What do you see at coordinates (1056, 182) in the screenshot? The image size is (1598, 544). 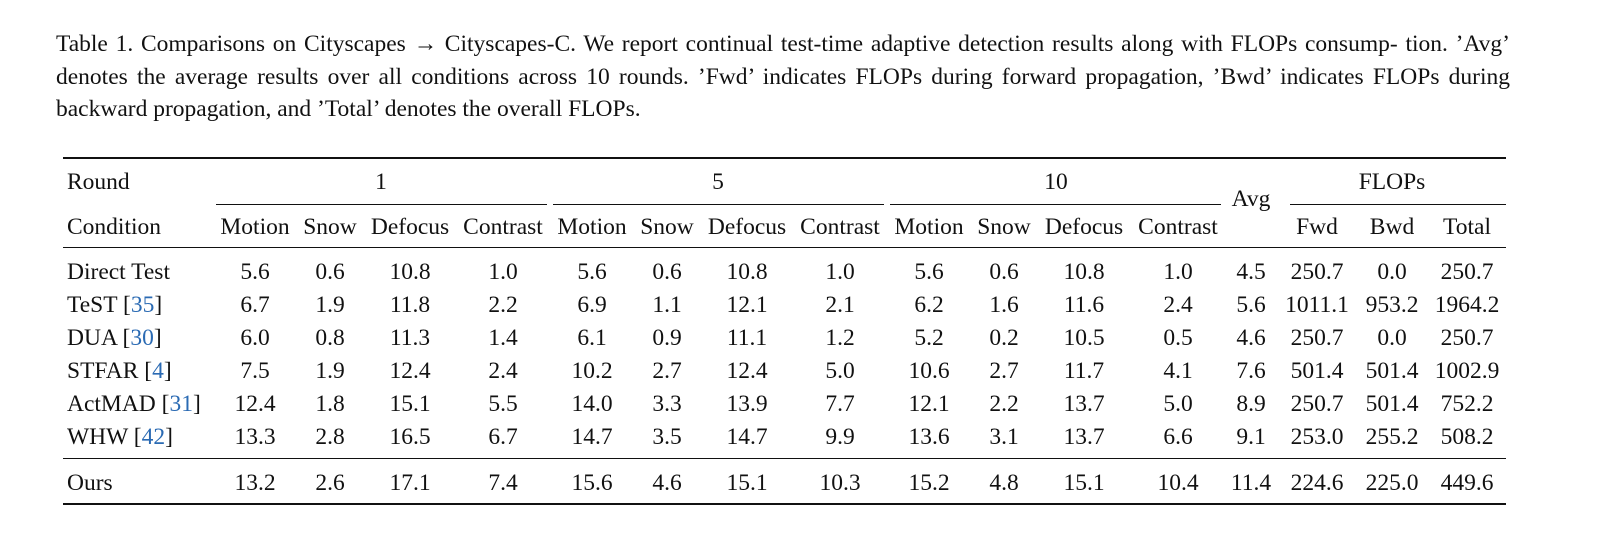 I see `round-10-header: 10` at bounding box center [1056, 182].